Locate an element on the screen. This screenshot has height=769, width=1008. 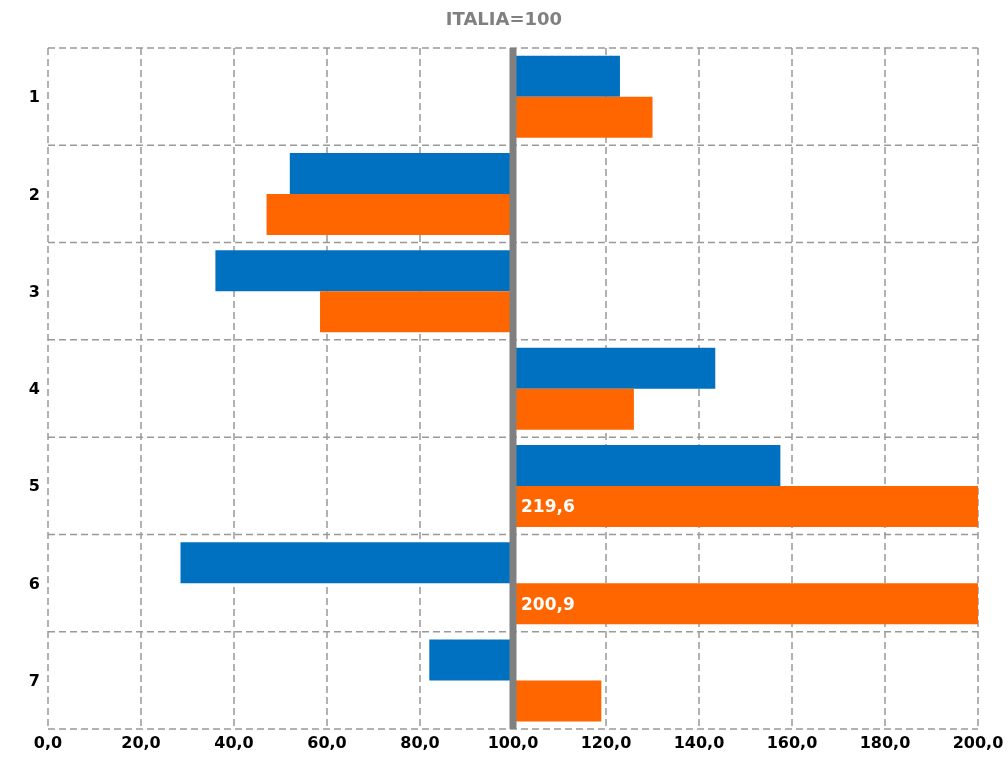
x-tick-label: 80,0 is located at coordinates (420, 743).